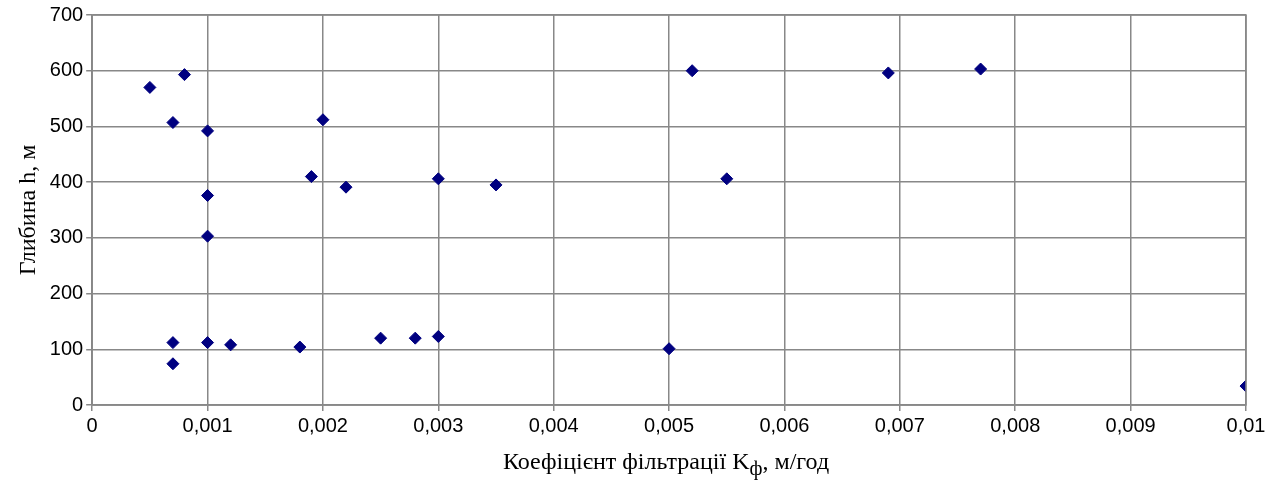  Describe the element at coordinates (1246, 424) in the screenshot. I see `x-tick-label: 0,01` at that location.